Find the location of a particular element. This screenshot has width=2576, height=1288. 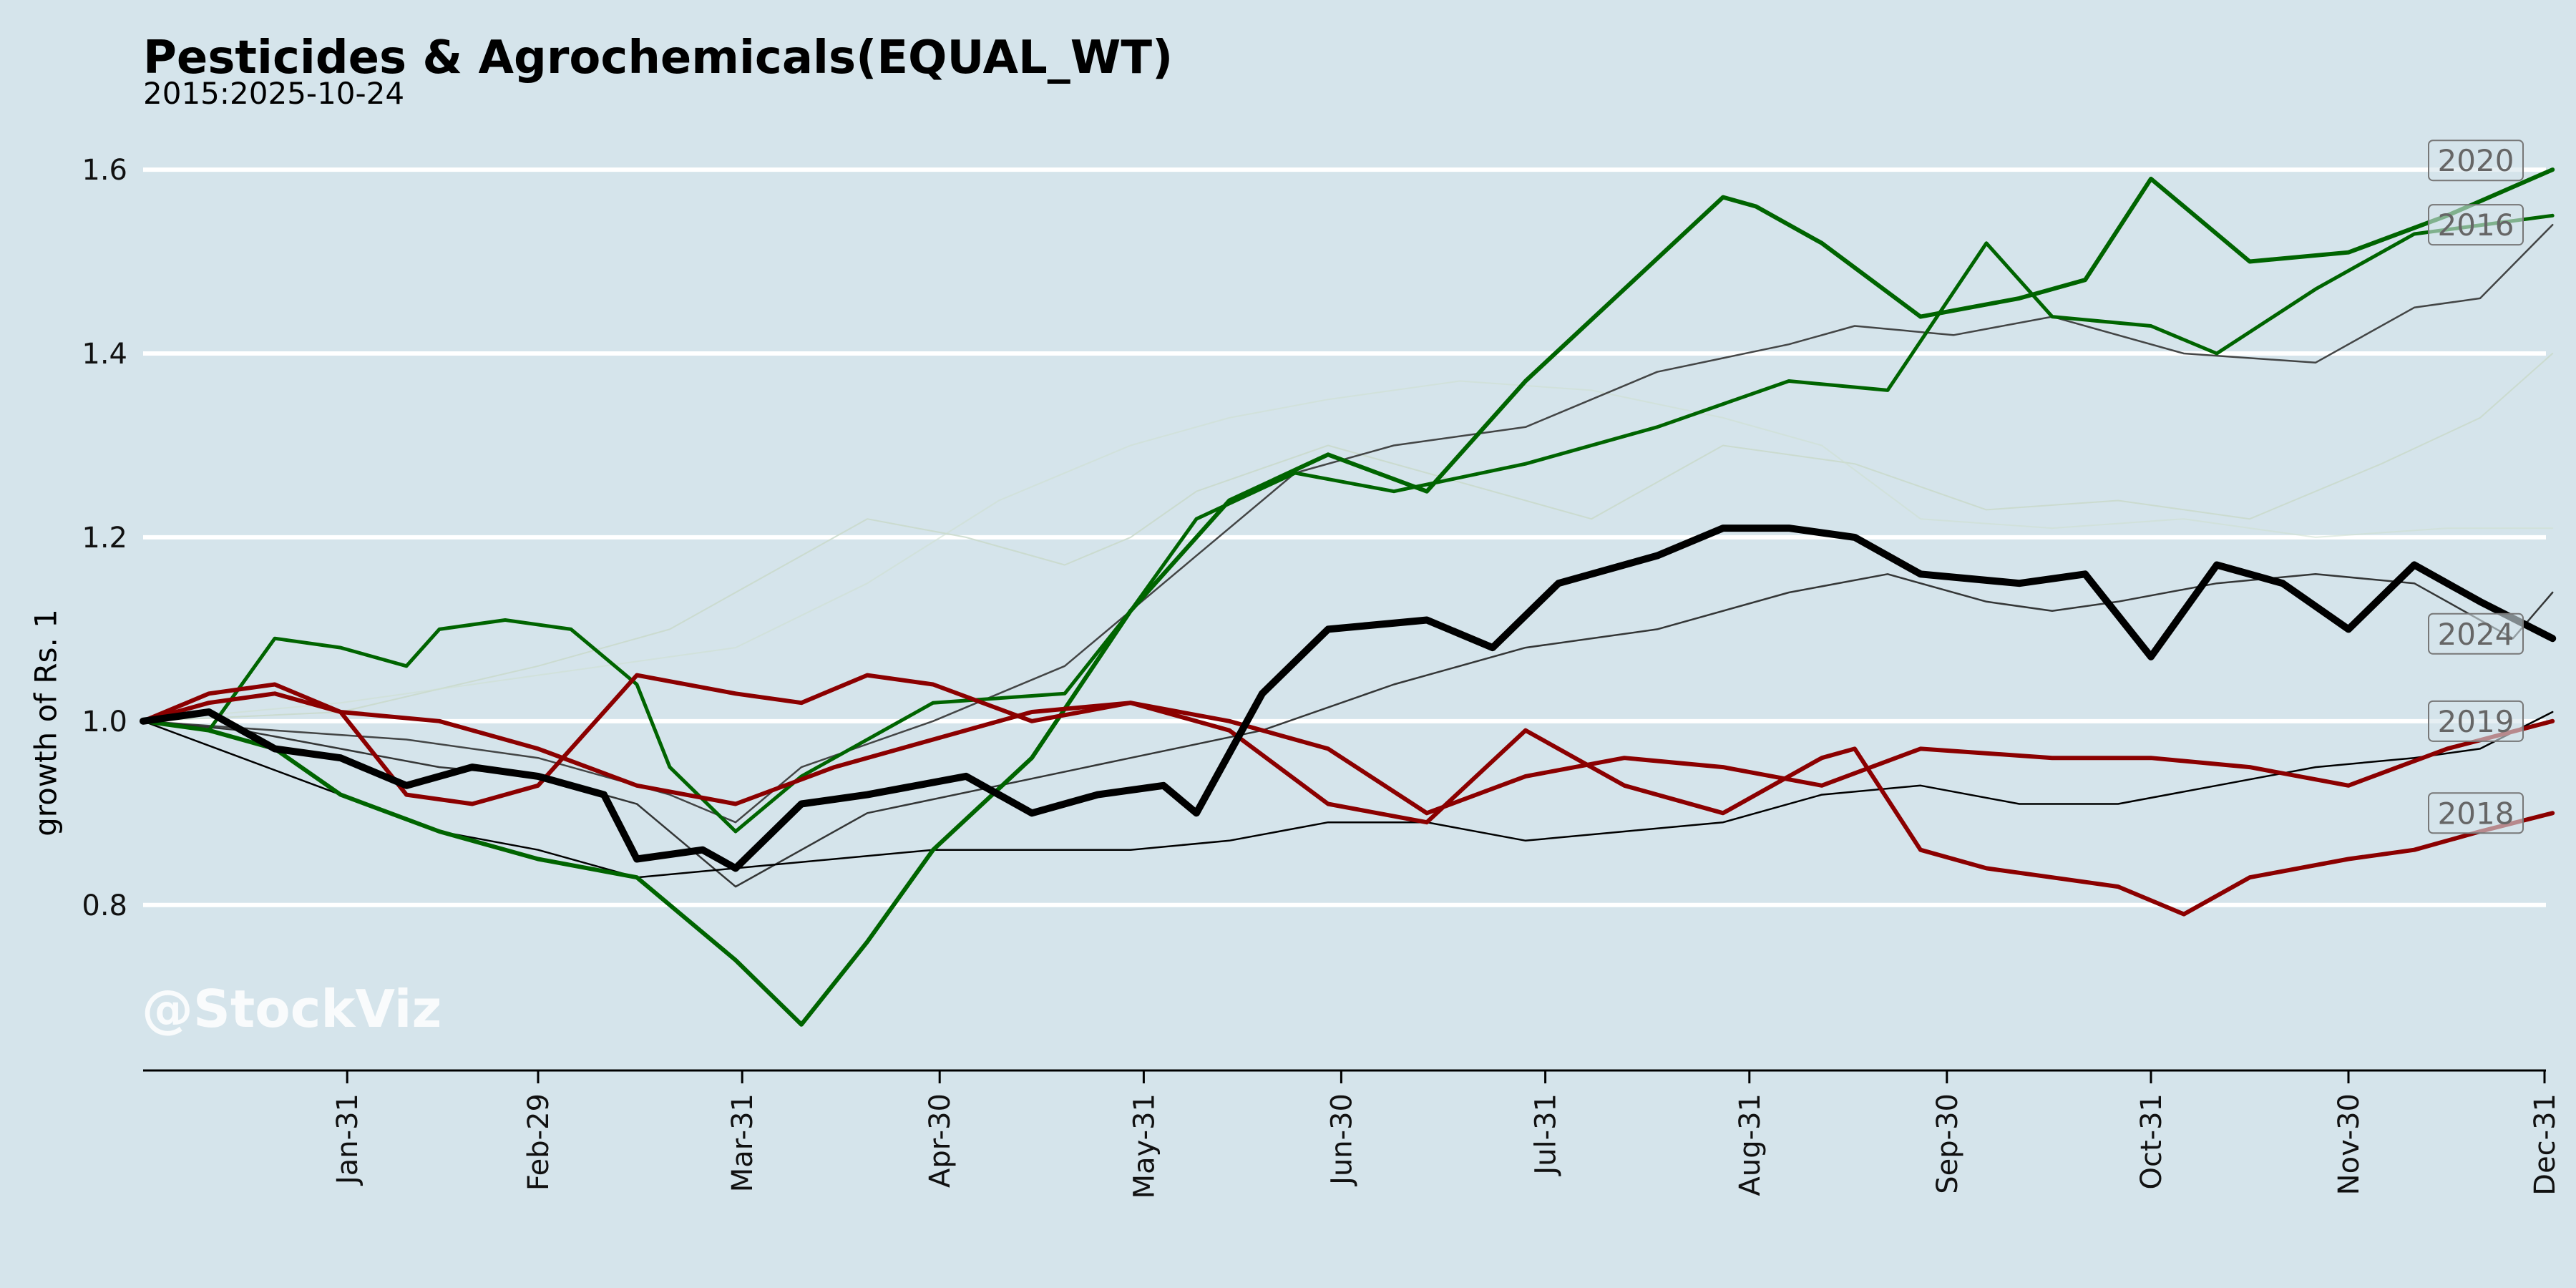

end-label-2024: 2024 is located at coordinates (2476, 634).